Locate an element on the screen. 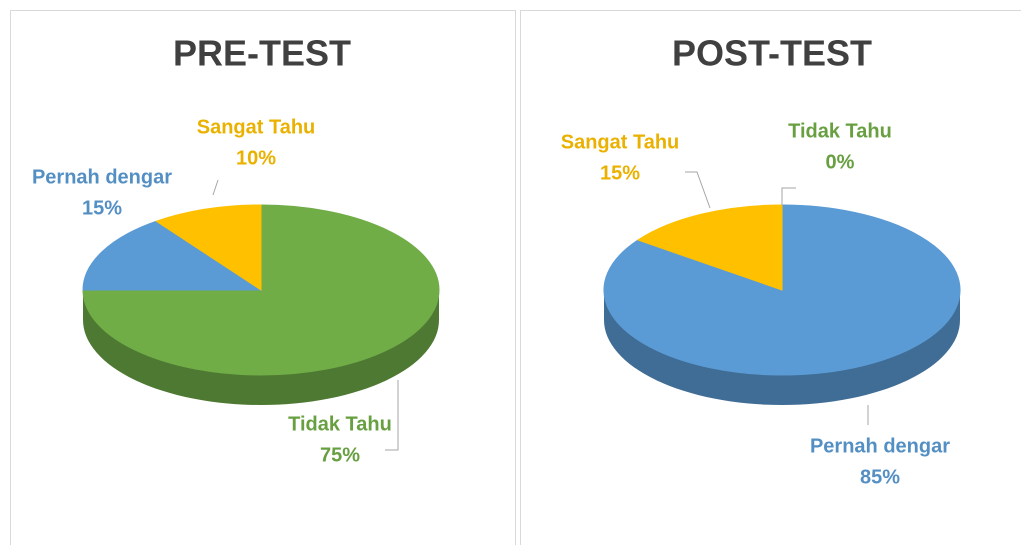 The image size is (1021, 545). slice-value: 75% is located at coordinates (340, 455).